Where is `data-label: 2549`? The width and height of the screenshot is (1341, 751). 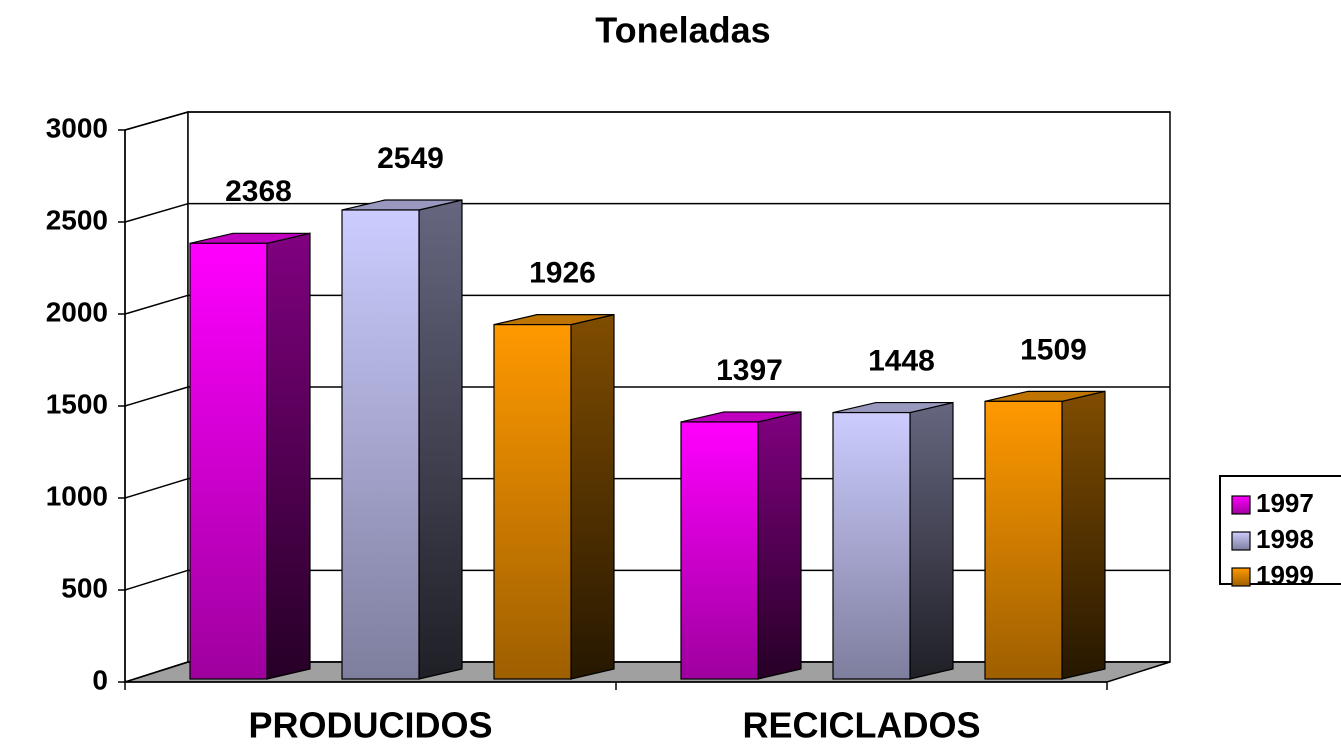
data-label: 2549 is located at coordinates (410, 158).